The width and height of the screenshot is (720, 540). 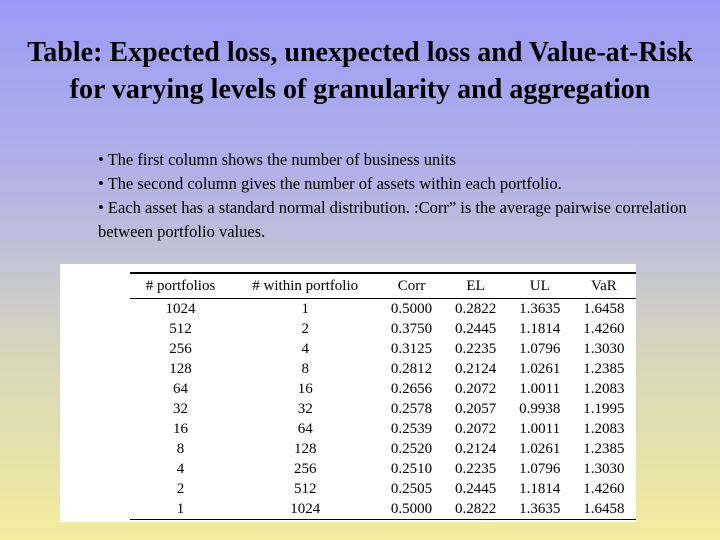 What do you see at coordinates (604, 409) in the screenshot?
I see `cell-var: 1.1995` at bounding box center [604, 409].